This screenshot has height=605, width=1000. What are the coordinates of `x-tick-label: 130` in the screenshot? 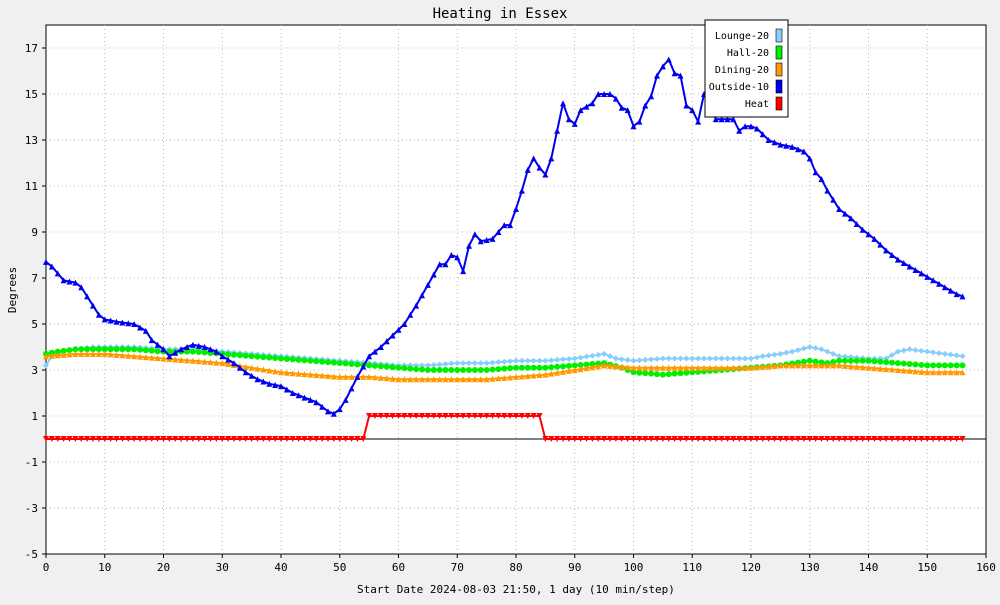 It's located at (810, 567).